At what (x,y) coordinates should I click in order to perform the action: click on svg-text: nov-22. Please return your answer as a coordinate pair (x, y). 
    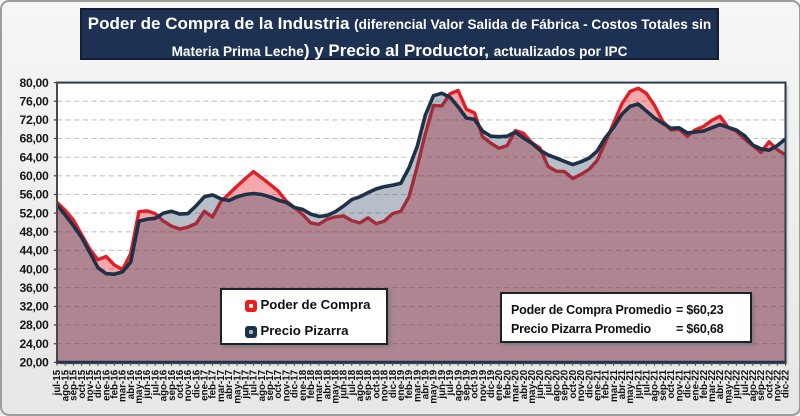
    Looking at the image, I should click on (778, 385).